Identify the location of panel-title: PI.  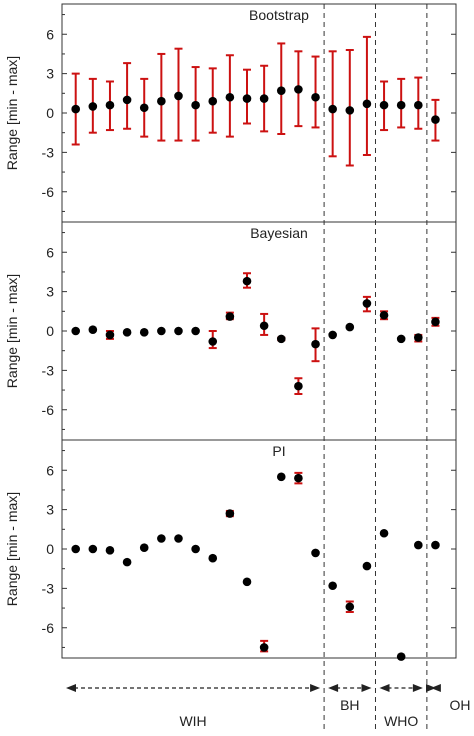
(278, 451).